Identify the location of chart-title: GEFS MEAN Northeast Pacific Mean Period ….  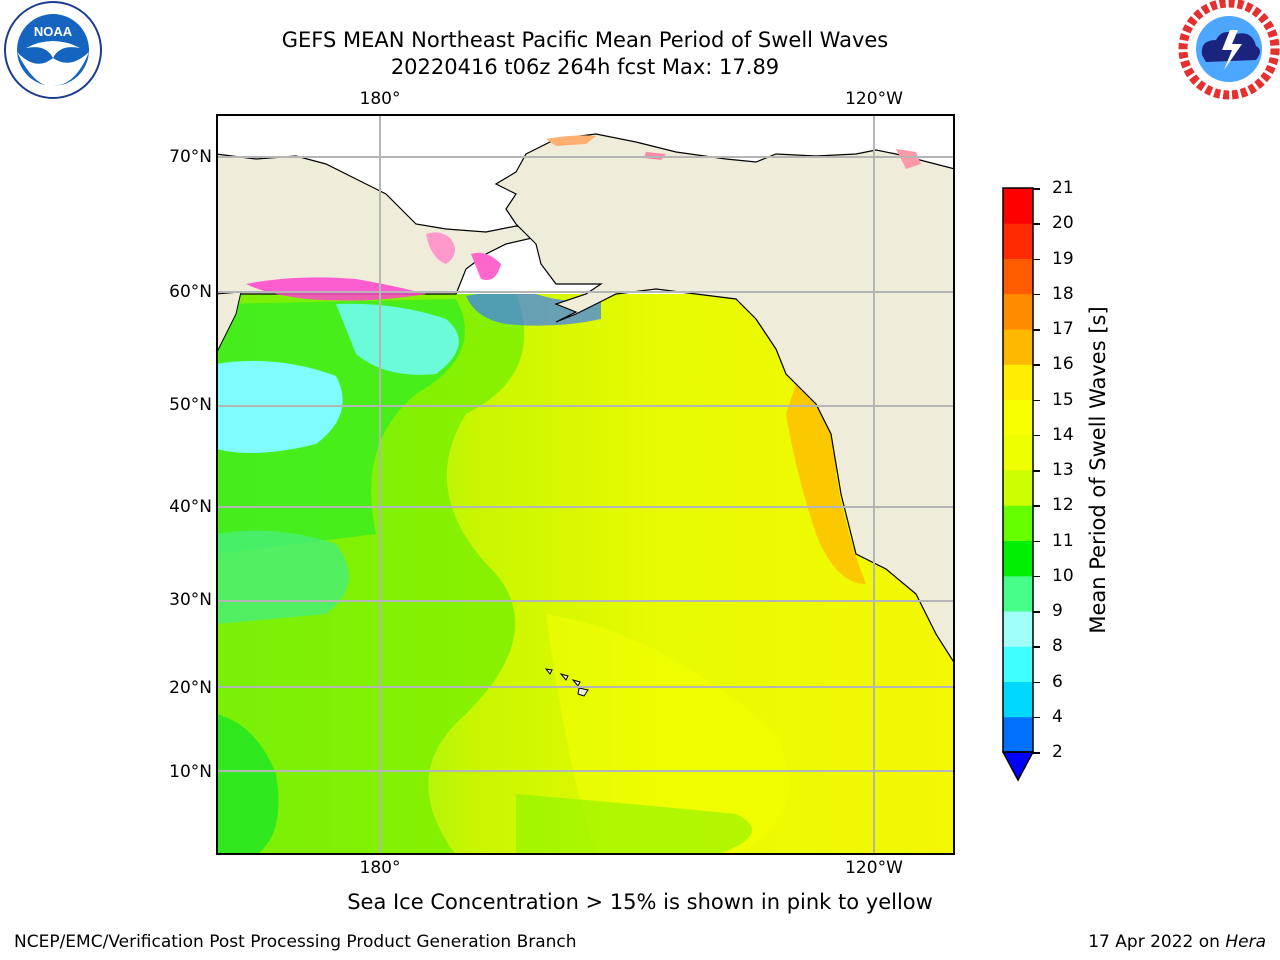
(585, 40).